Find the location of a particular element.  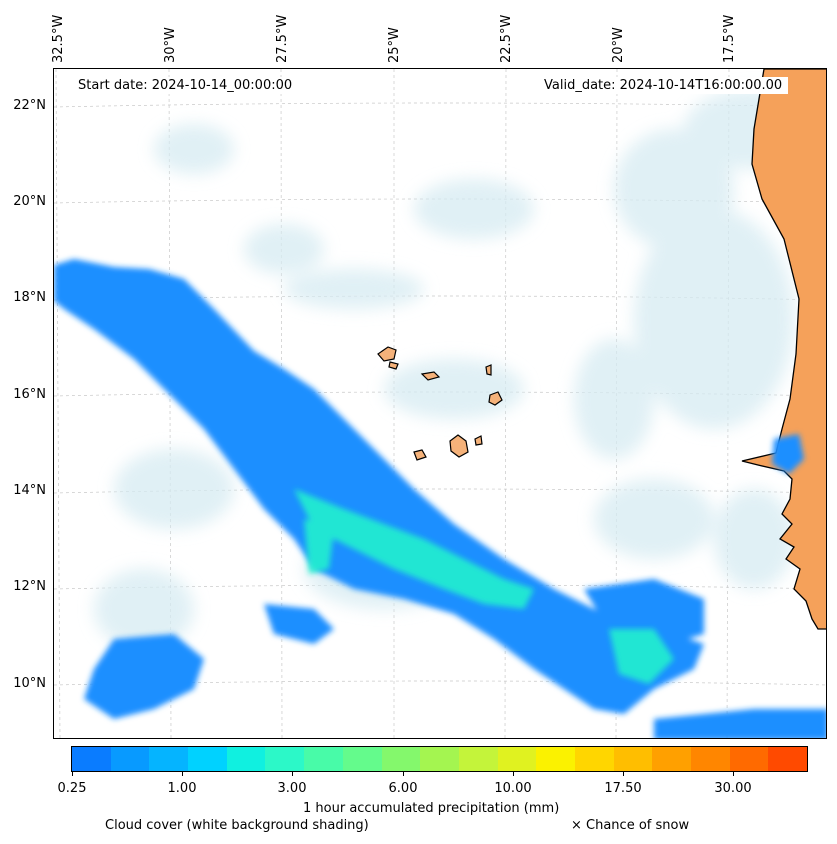

cloud-cover-legend: Cloud cover (white background shading) is located at coordinates (237, 825).